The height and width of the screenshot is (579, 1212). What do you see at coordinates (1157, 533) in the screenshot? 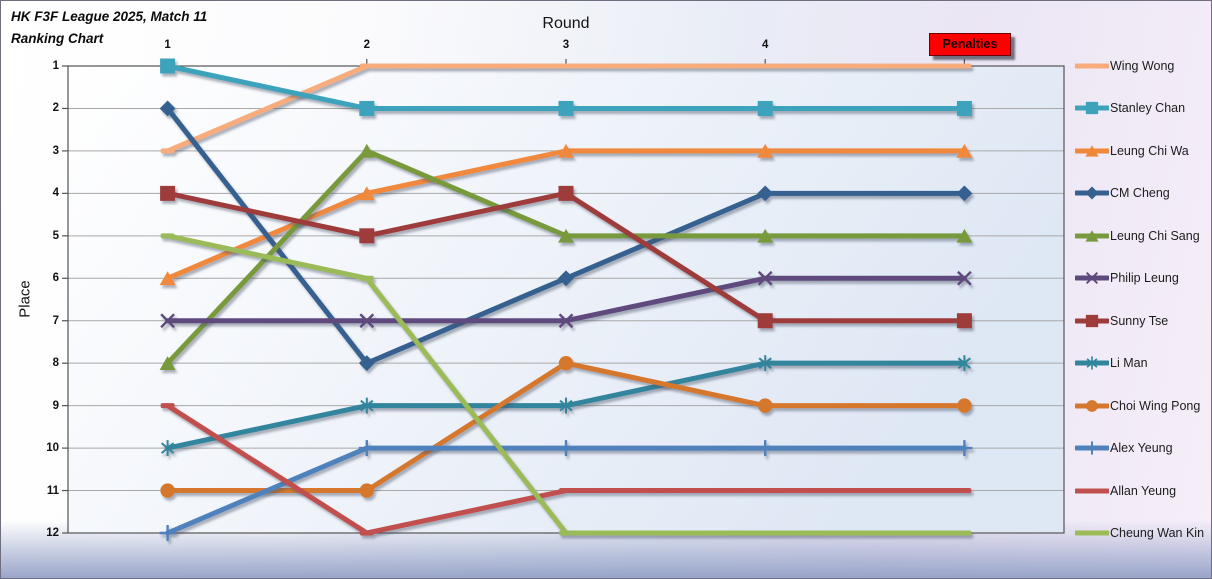
I see `legend-label: Cheung Wan Kin` at bounding box center [1157, 533].